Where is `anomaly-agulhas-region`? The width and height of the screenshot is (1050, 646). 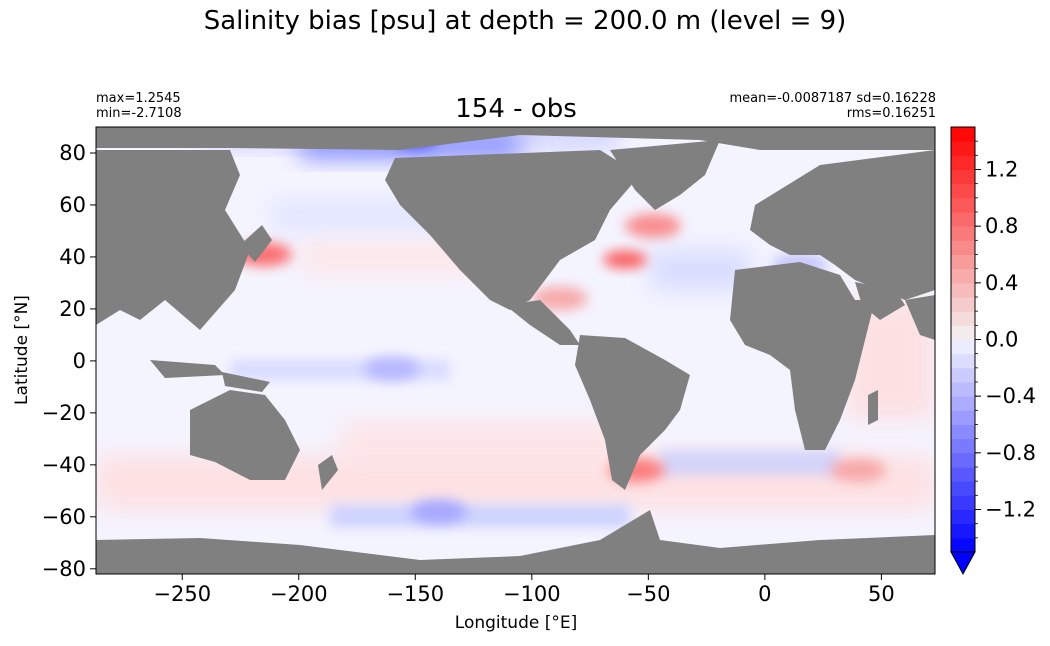
anomaly-agulhas-region is located at coordinates (858, 470).